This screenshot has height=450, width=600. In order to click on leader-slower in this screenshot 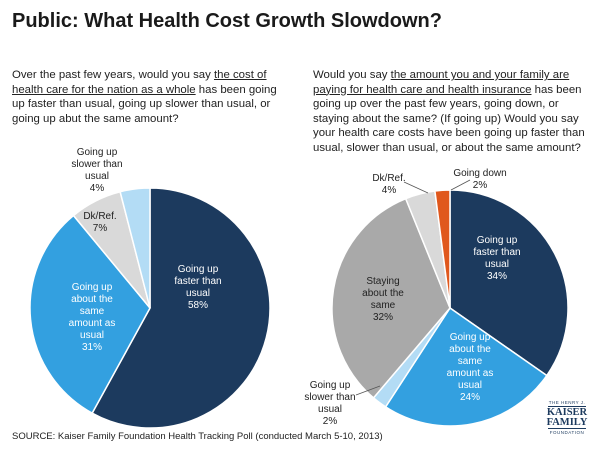, I will do `click(368, 390)`.